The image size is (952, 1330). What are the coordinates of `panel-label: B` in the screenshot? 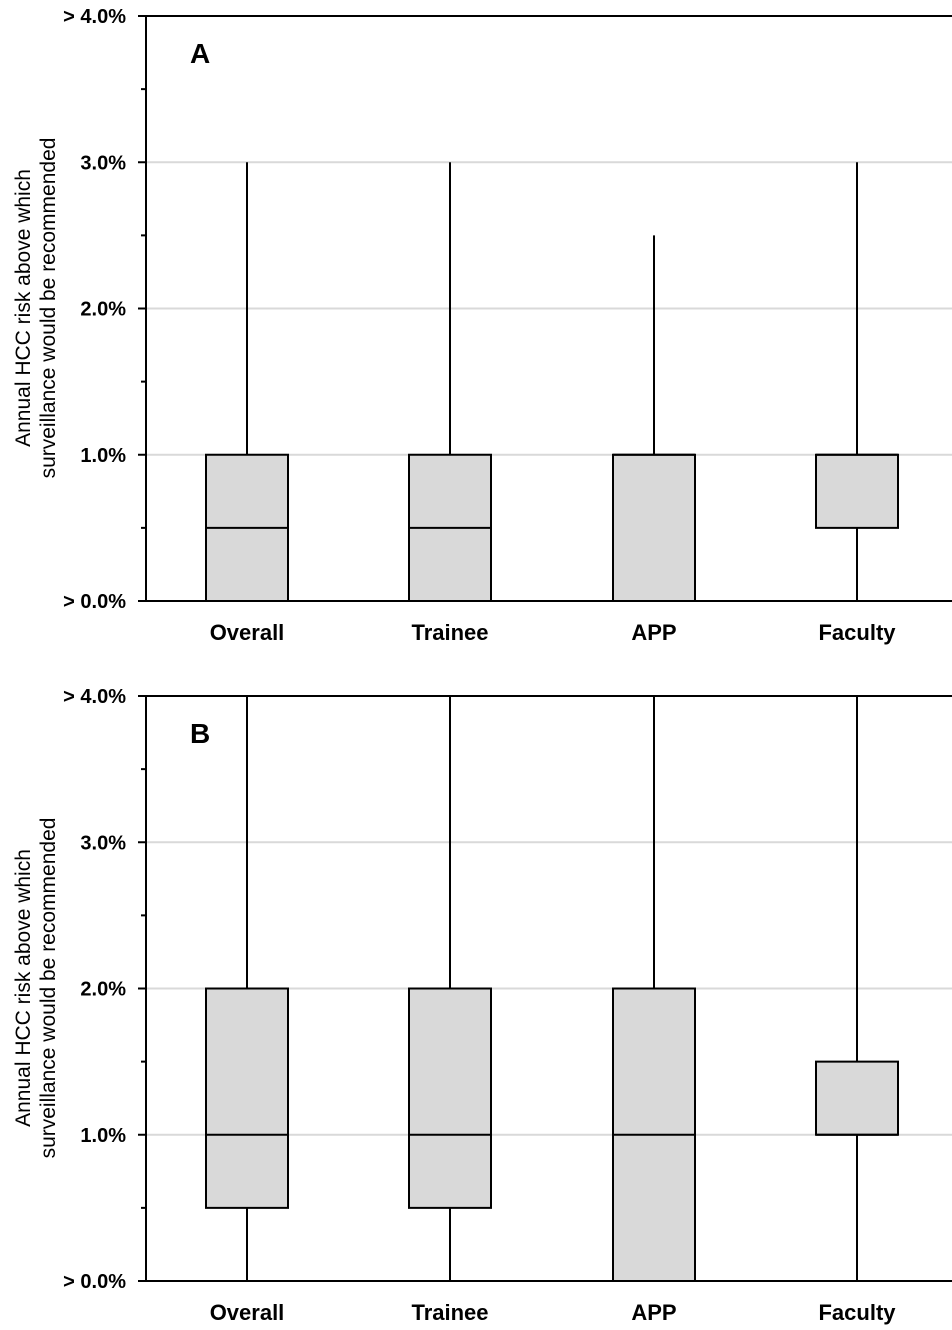 It's located at (200, 733).